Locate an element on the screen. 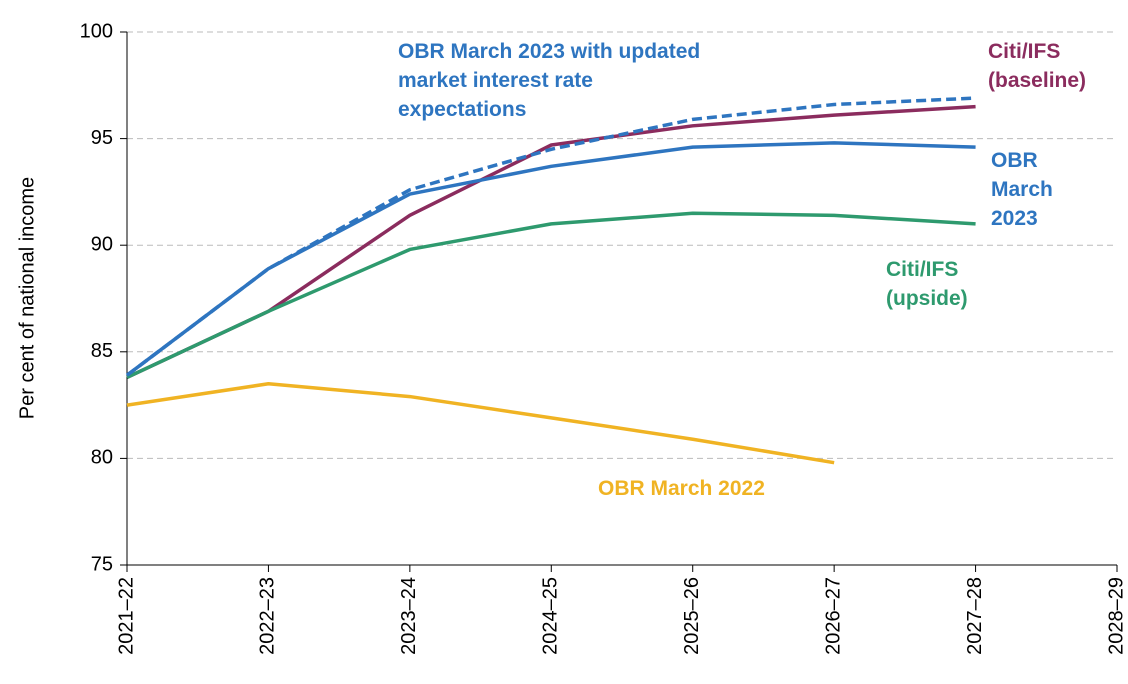 This screenshot has height=684, width=1128. series-label: Citi/IFS (baseline) is located at coordinates (1037, 66).